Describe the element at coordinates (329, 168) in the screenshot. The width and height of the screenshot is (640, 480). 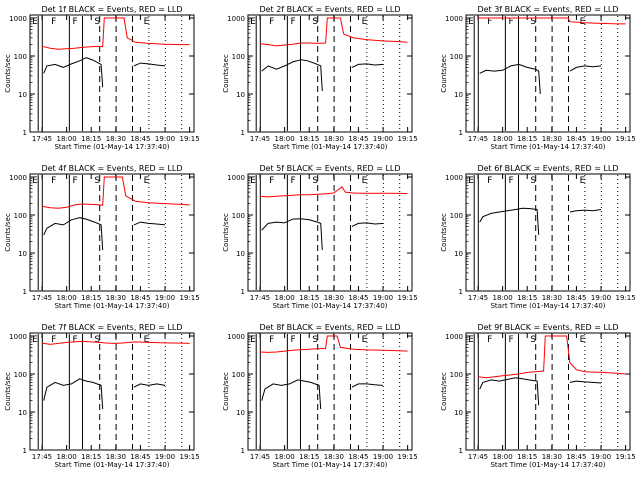
I see `panel-title: Det 5f BLACK = Events, RED = LLD` at that location.